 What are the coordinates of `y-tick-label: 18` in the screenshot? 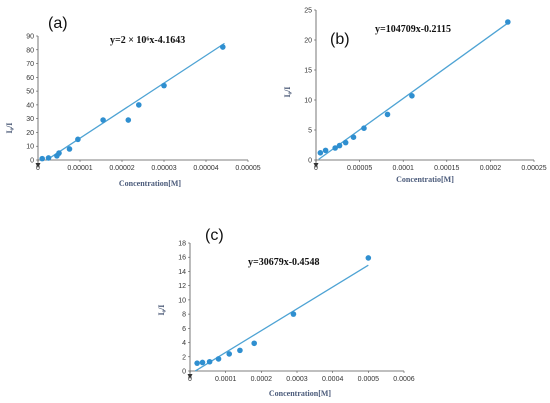 It's located at (182, 244).